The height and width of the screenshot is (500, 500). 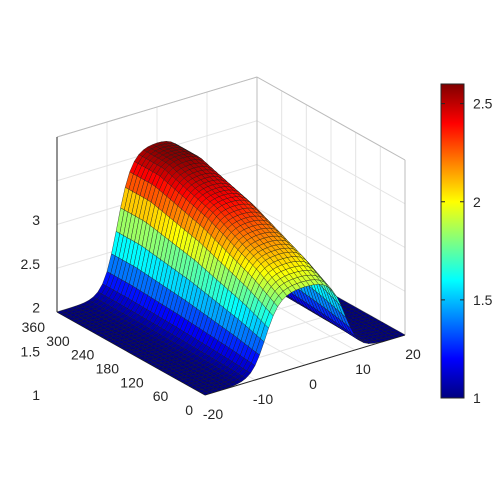 I want to click on y-tick-label: 20, so click(x=413, y=354).